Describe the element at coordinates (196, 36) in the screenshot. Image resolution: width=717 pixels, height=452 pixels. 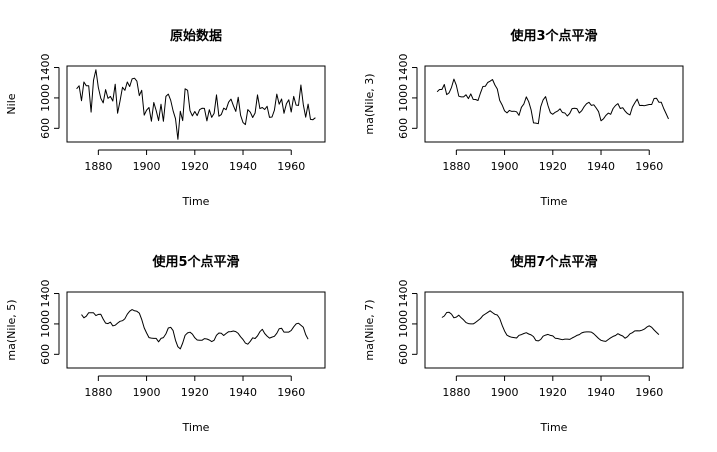
I see `chart-title: 原始数据` at that location.